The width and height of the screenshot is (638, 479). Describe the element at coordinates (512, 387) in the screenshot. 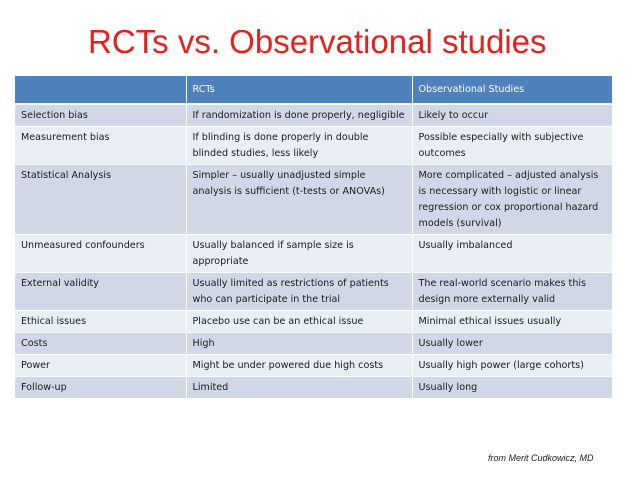

I see `observational-cell: Usually long` at that location.